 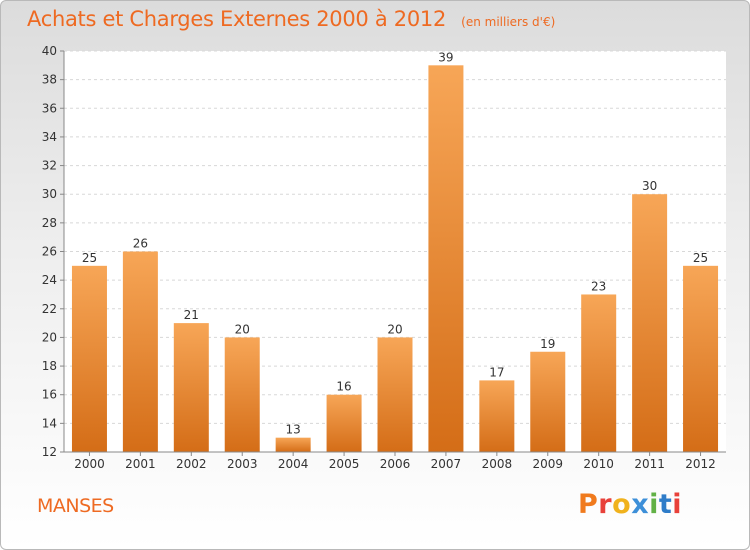 What do you see at coordinates (548, 401) in the screenshot?
I see `bar-2009` at bounding box center [548, 401].